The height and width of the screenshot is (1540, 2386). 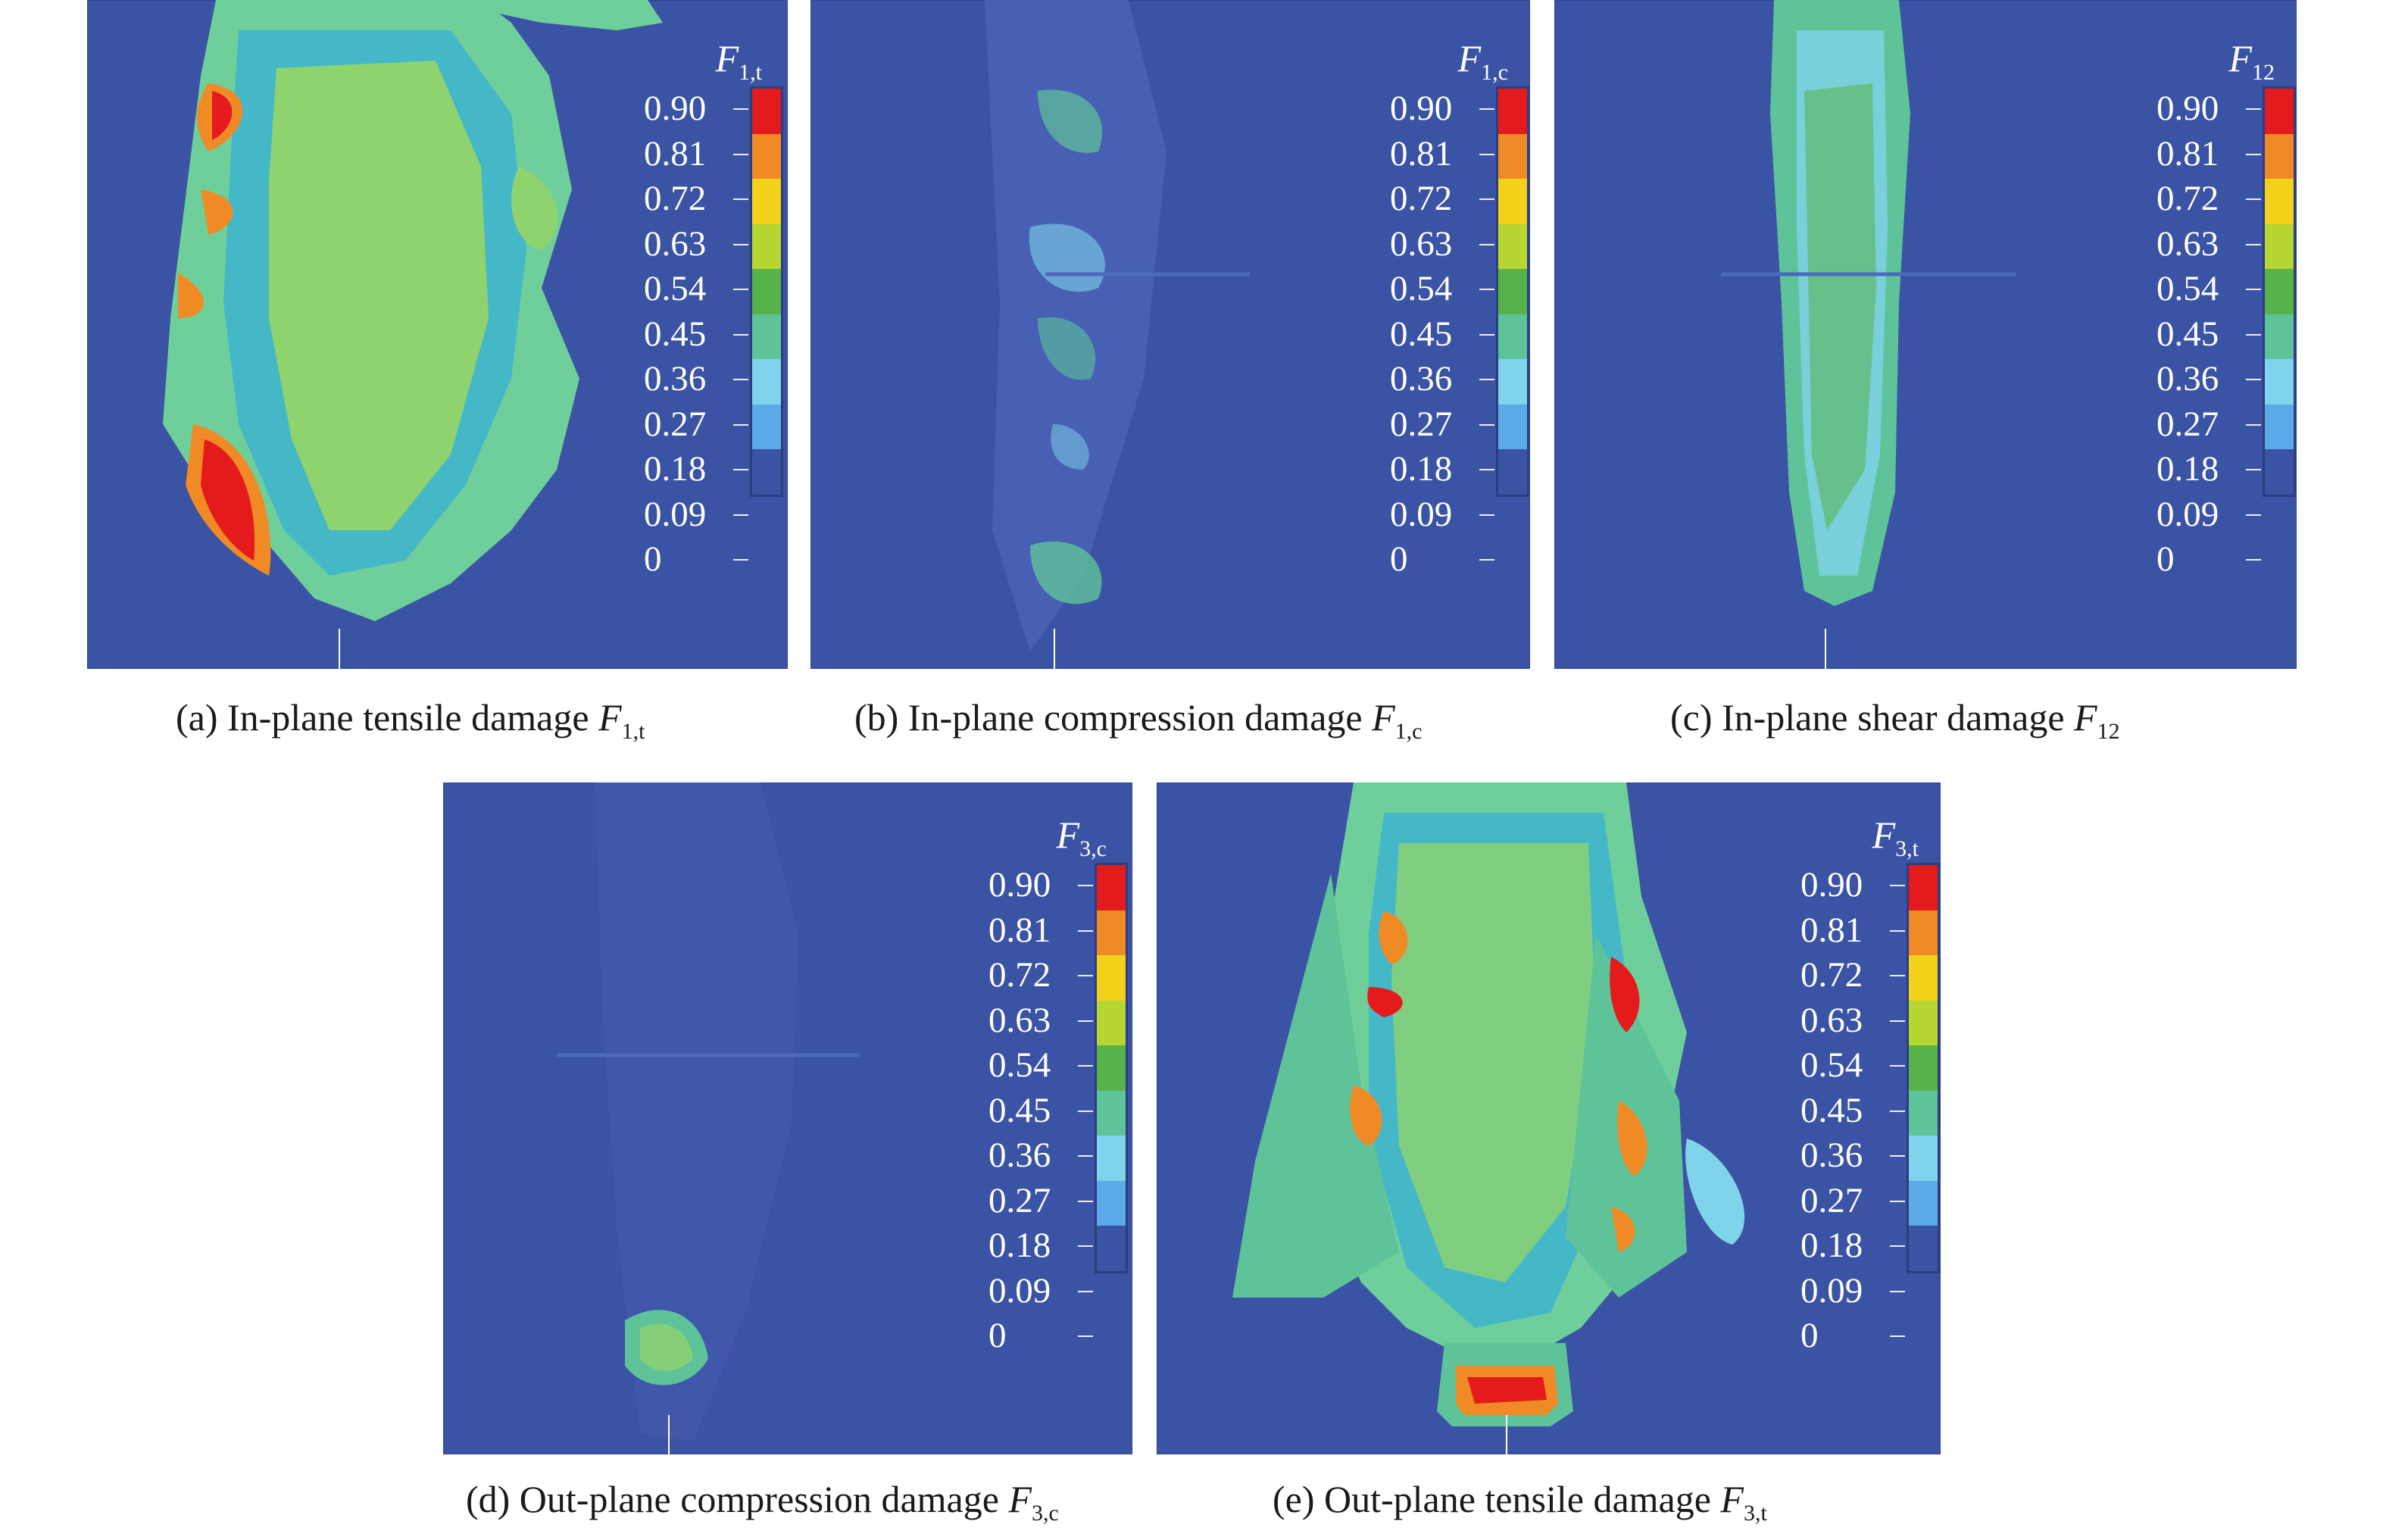 I want to click on caption-d: (d) Out-plane compression damage F3,c, so click(x=762, y=1502).